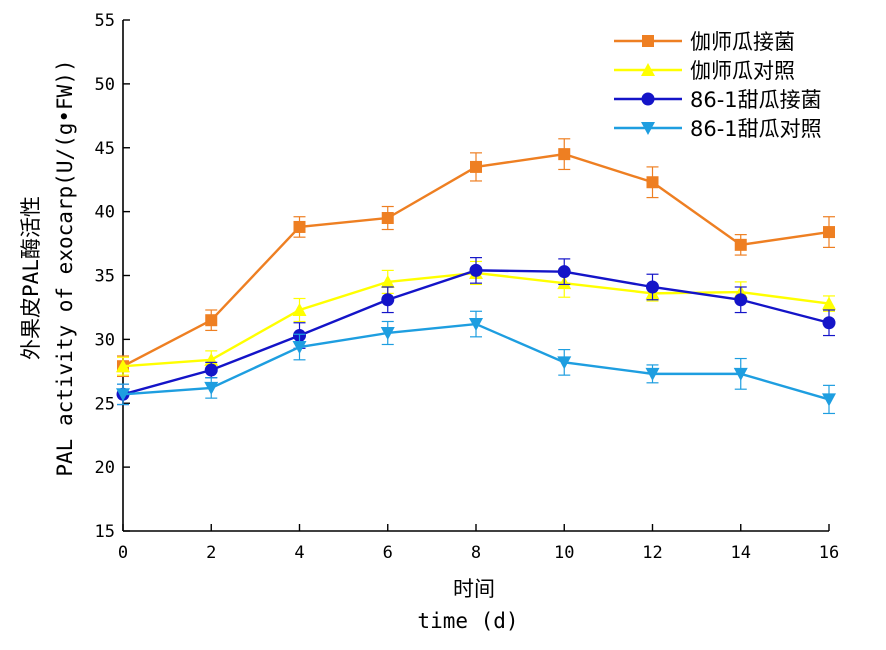 This screenshot has height=650, width=886. I want to click on x-tick-label: 6, so click(388, 553).